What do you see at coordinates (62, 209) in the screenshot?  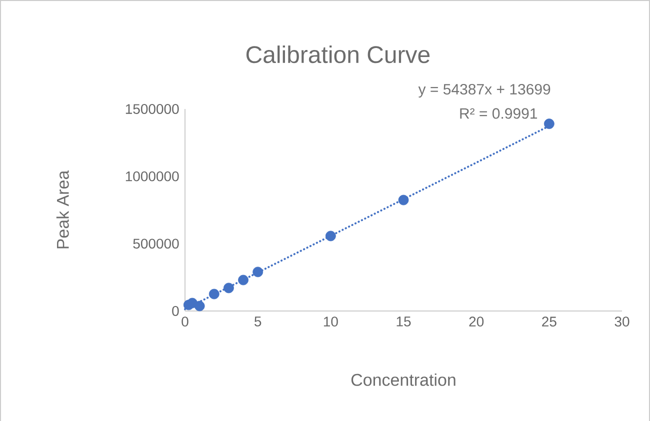 I see `y-axis-title: Peak Area` at bounding box center [62, 209].